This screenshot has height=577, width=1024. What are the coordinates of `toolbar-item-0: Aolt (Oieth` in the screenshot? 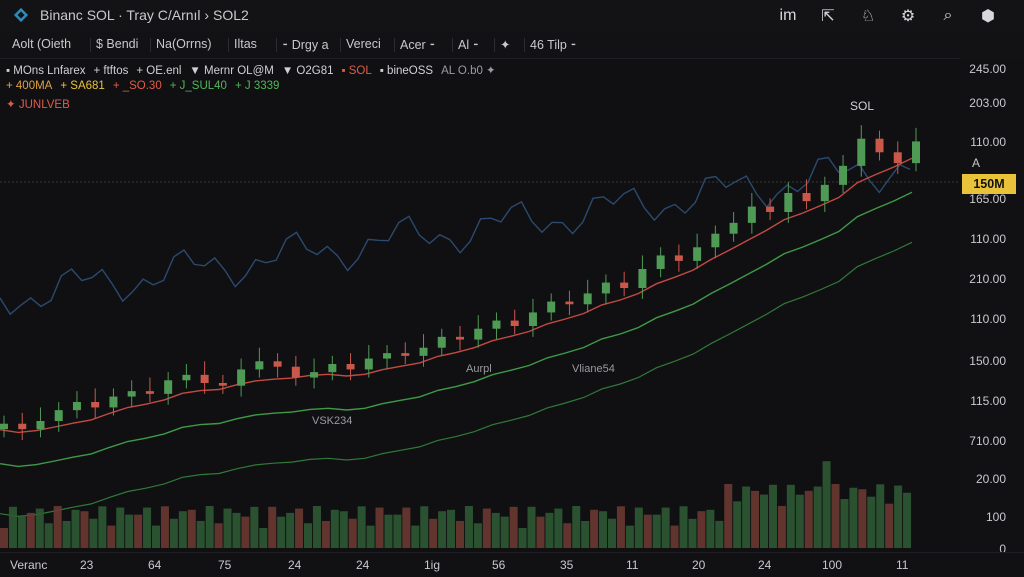 It's located at (42, 44).